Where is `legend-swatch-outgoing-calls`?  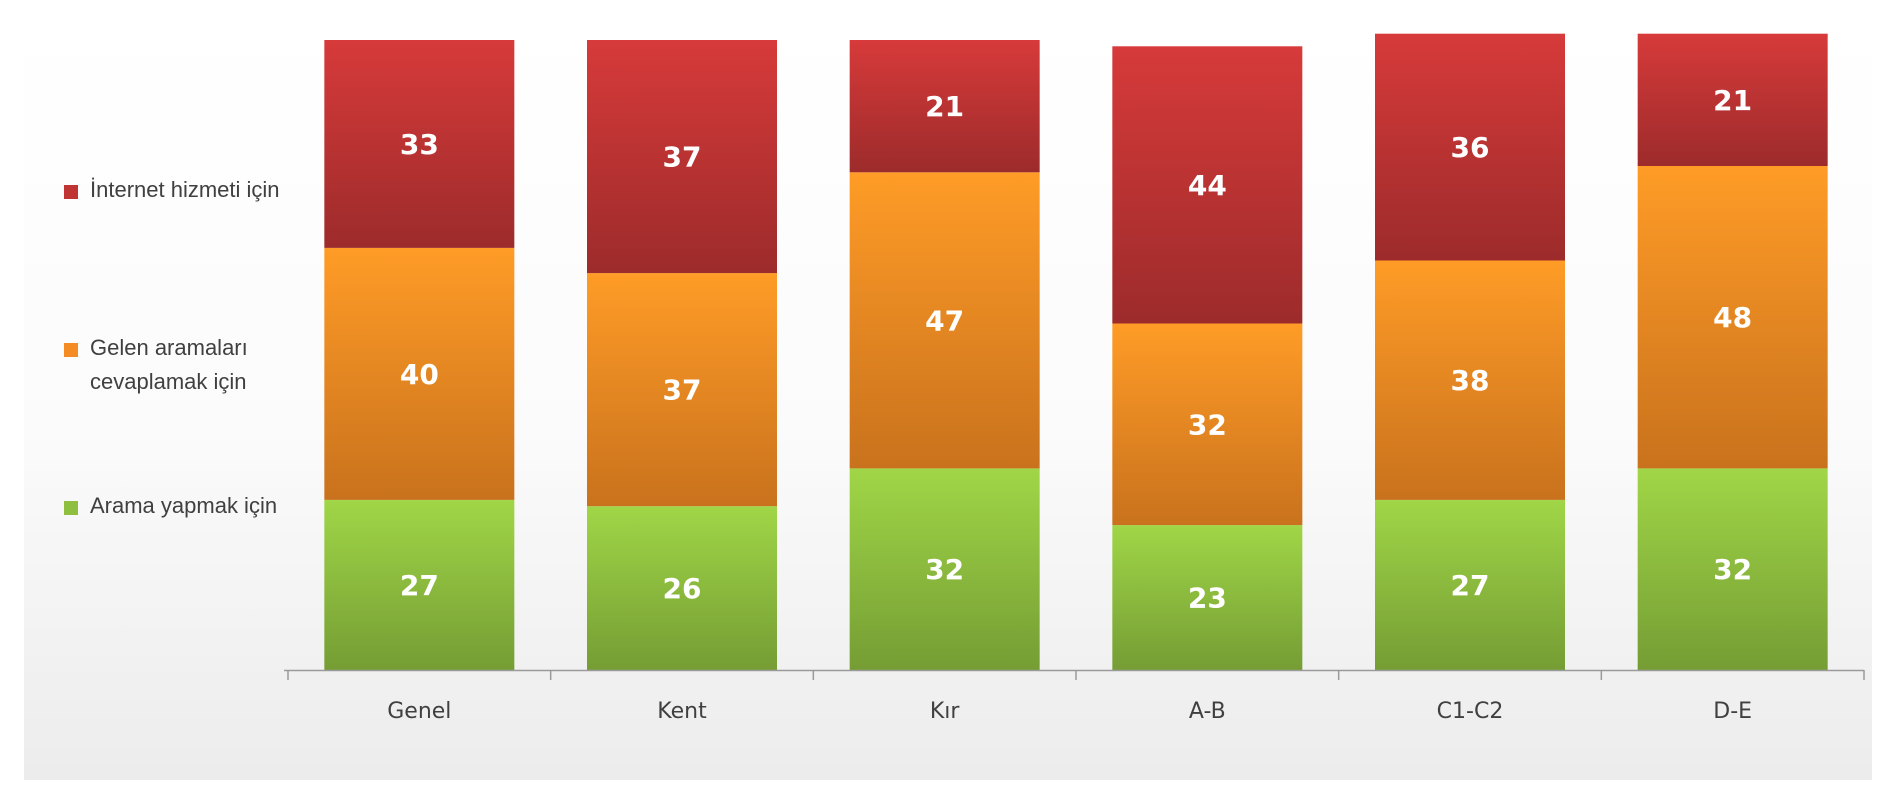 legend-swatch-outgoing-calls is located at coordinates (71, 508).